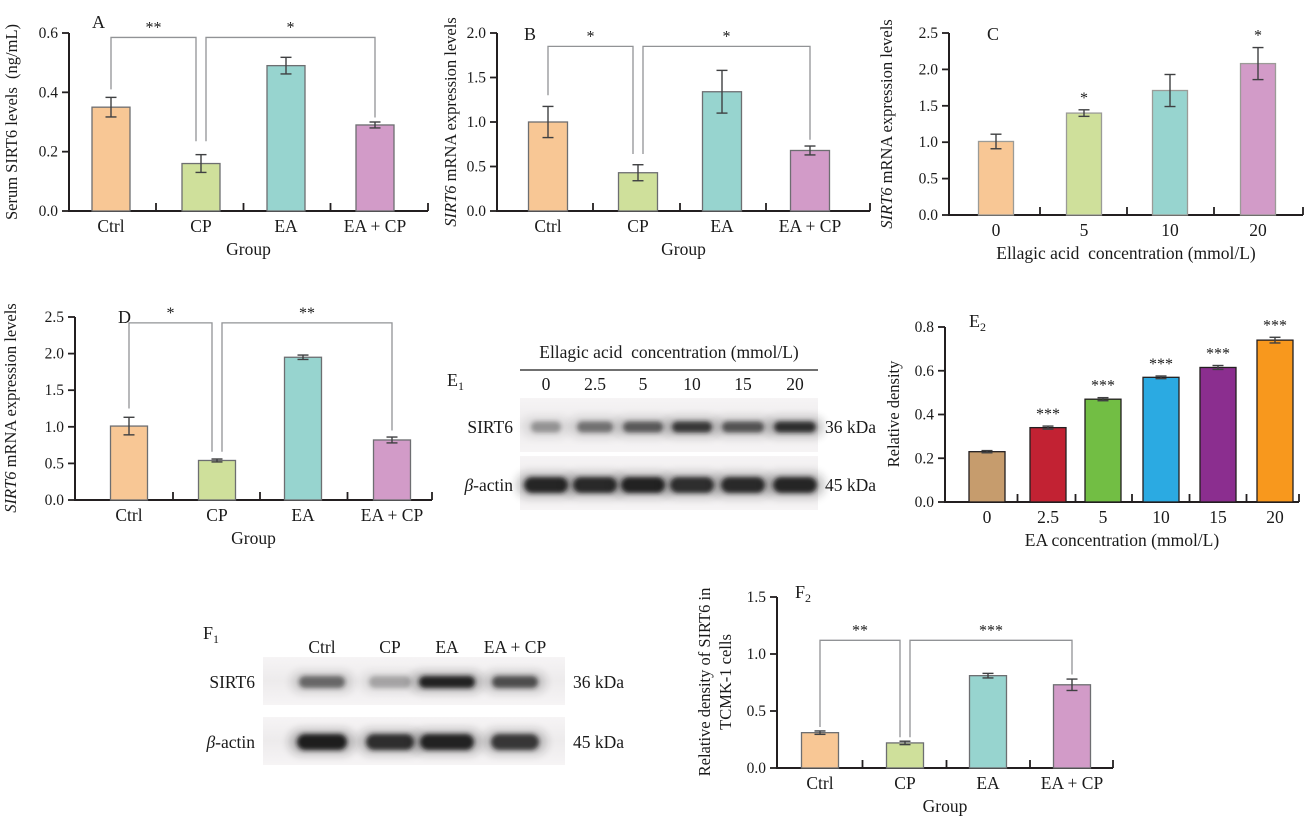 This screenshot has height=819, width=1314. I want to click on blot-lane-label: 2.5, so click(595, 384).